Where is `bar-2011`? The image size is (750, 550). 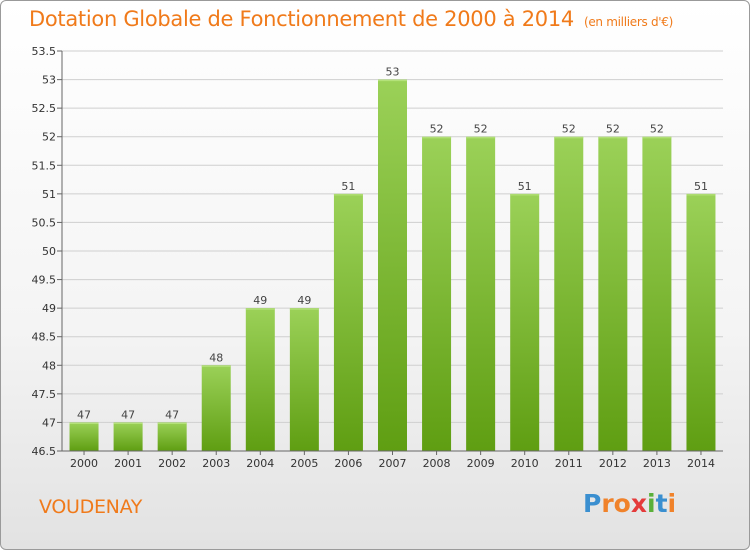
bar-2011 is located at coordinates (569, 293).